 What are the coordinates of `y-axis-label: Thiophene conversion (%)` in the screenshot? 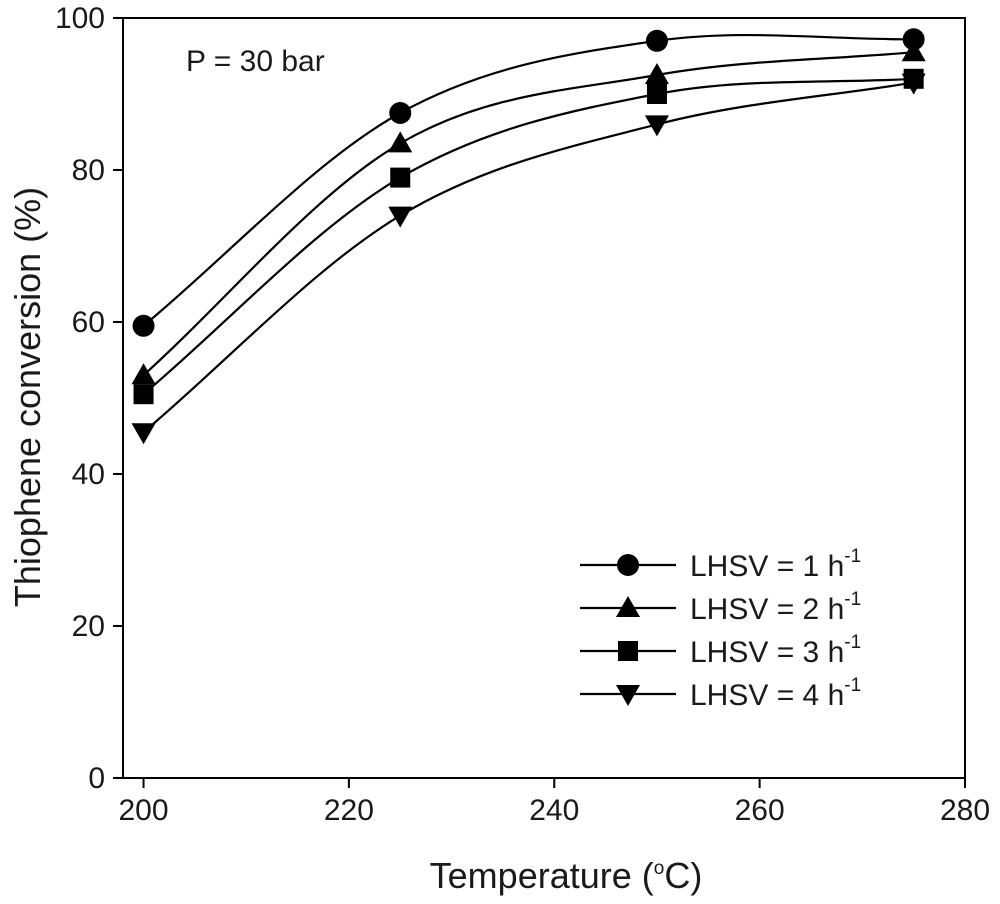 It's located at (27, 397).